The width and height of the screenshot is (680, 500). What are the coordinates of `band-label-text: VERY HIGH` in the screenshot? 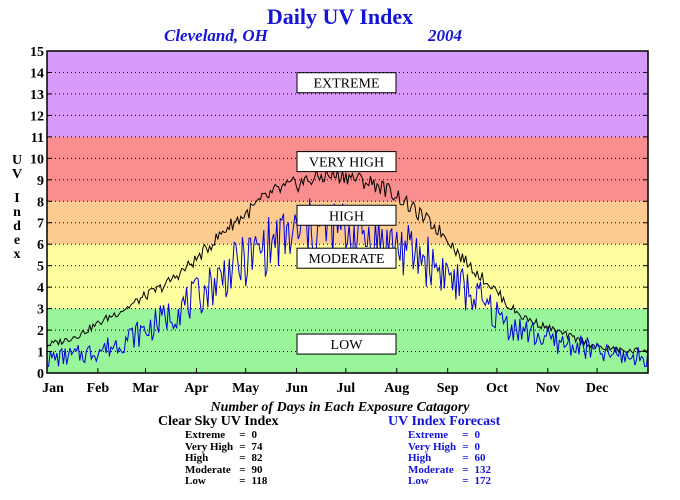 It's located at (346, 163).